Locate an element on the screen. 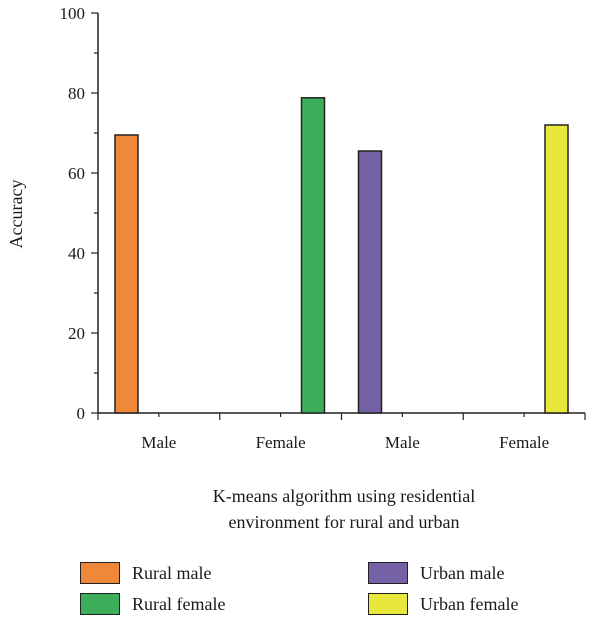 The height and width of the screenshot is (619, 600). legend-swatch-urban-male is located at coordinates (388, 573).